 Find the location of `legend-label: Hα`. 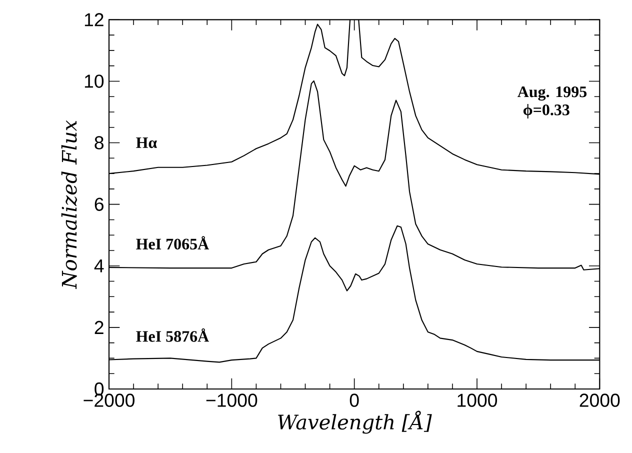

legend-label: Hα is located at coordinates (147, 142).